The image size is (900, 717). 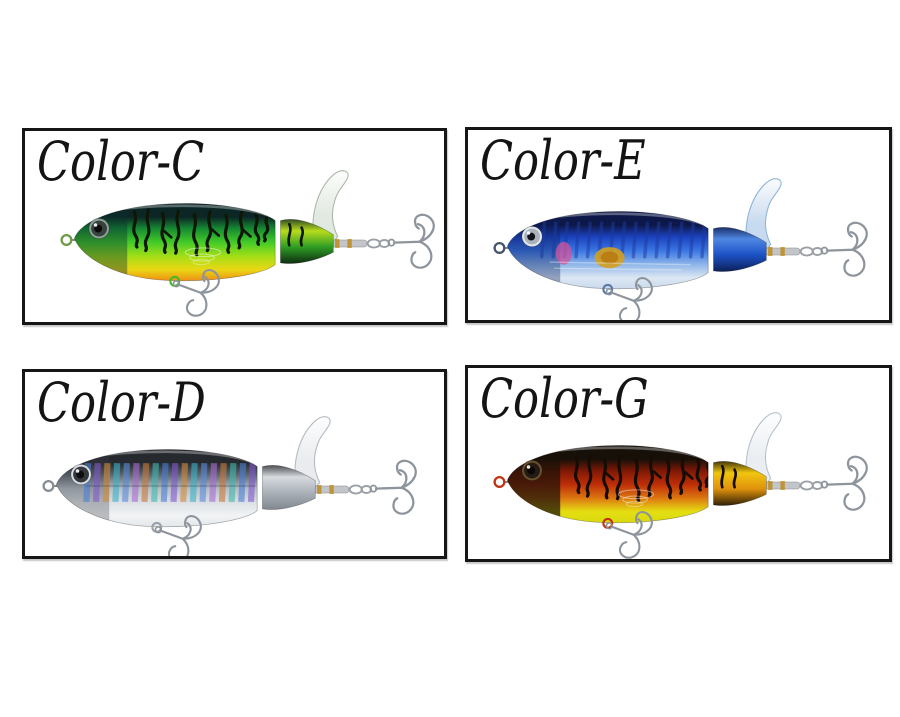 I want to click on panel-color-g: Color-G, so click(x=678, y=463).